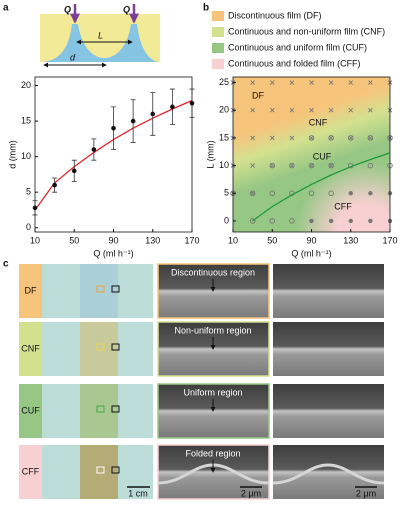  Describe the element at coordinates (28, 192) in the screenshot. I see `y-tick-label: 5` at that location.